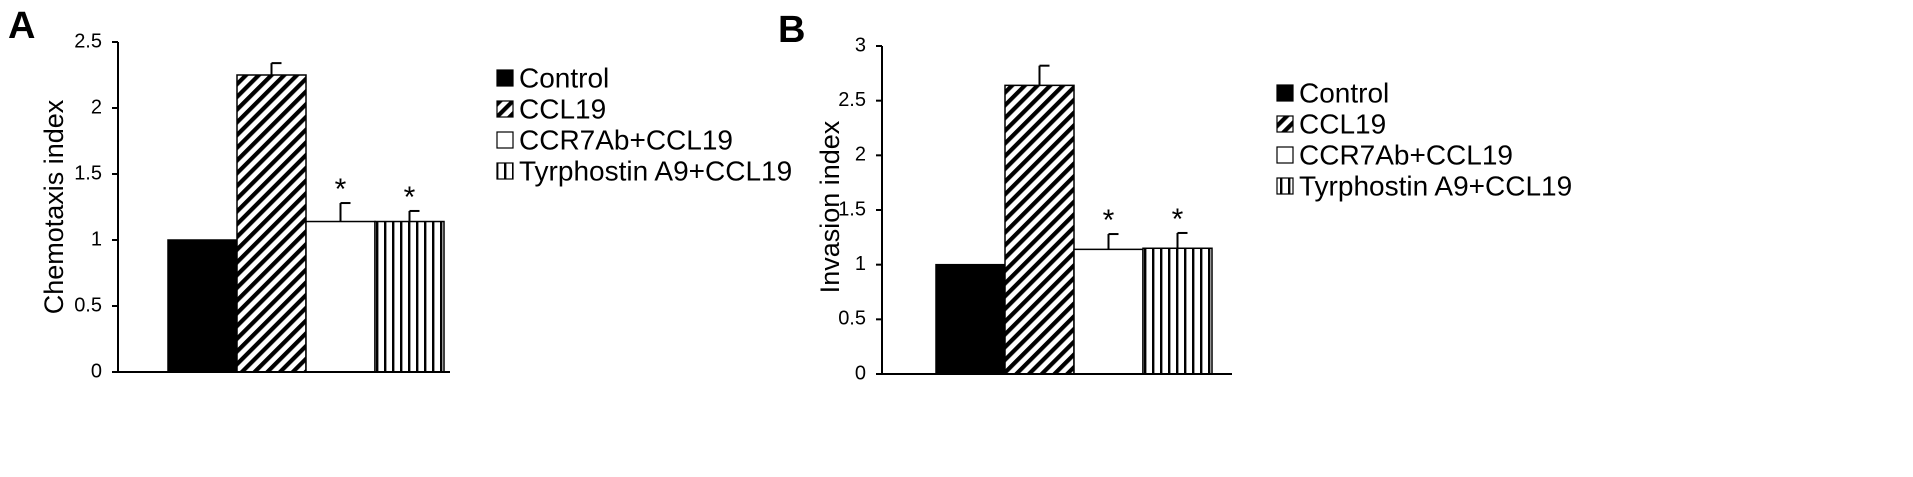 This screenshot has height=477, width=1913. Describe the element at coordinates (830, 206) in the screenshot. I see `y-axis-label: Invasion index` at that location.